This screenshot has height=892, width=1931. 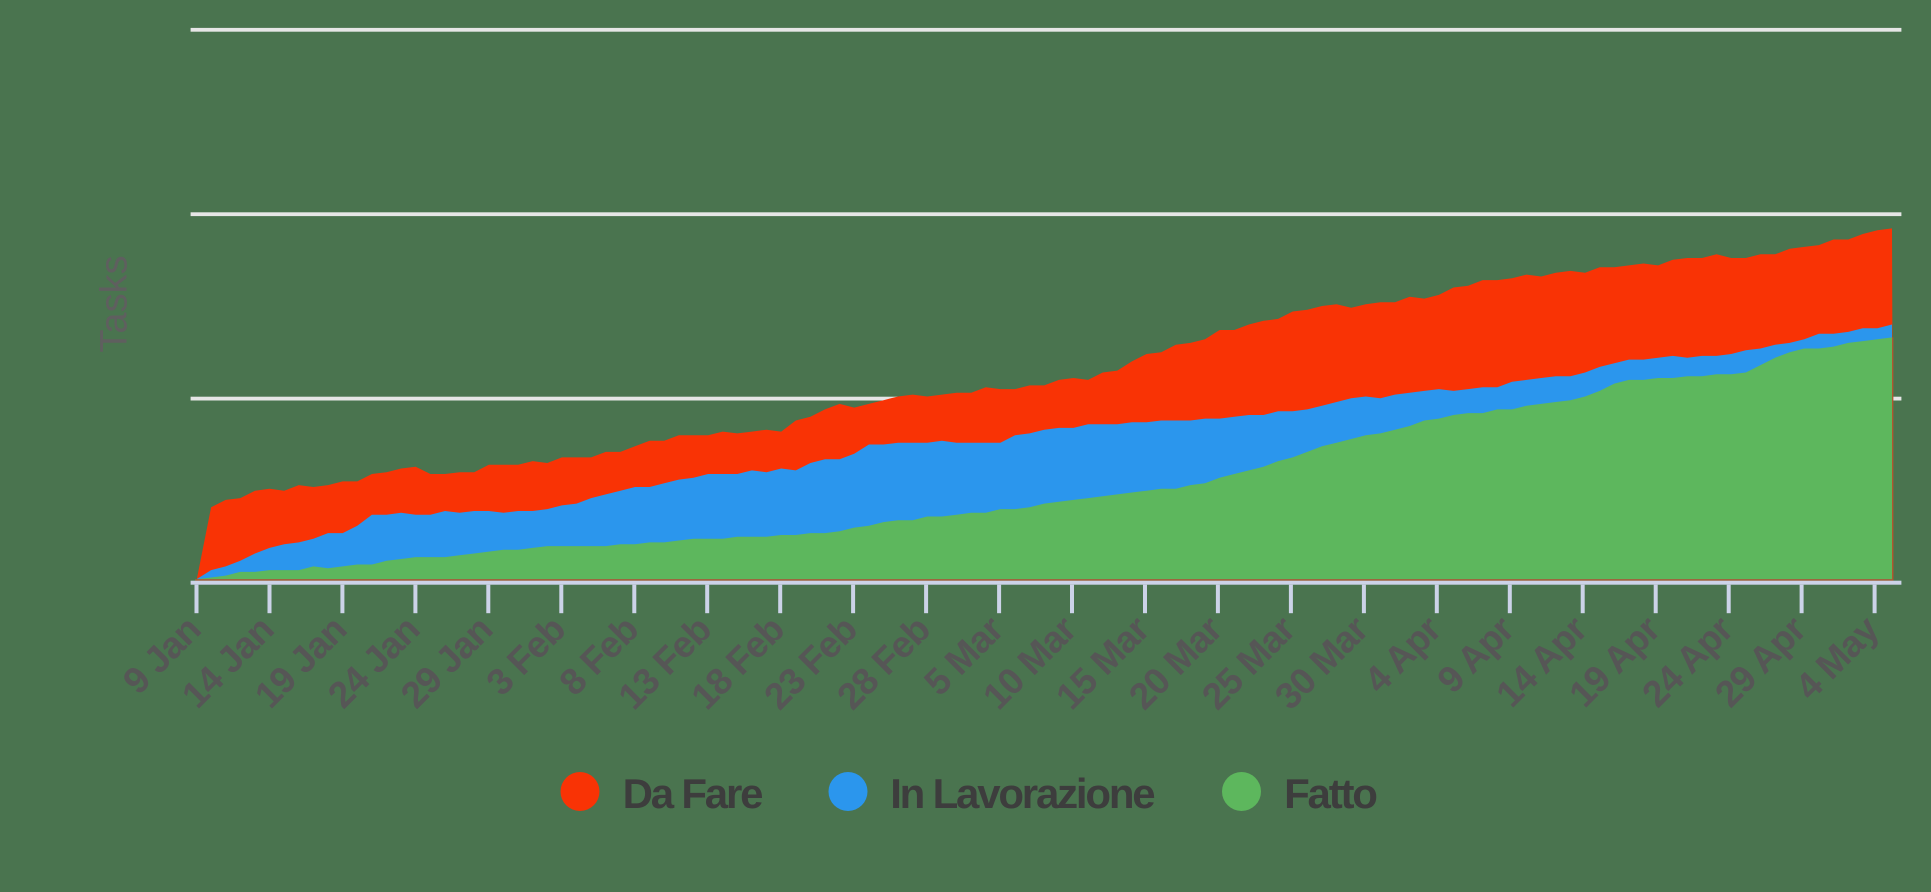 I want to click on svg-text: In Lavorazione, so click(x=1022, y=793).